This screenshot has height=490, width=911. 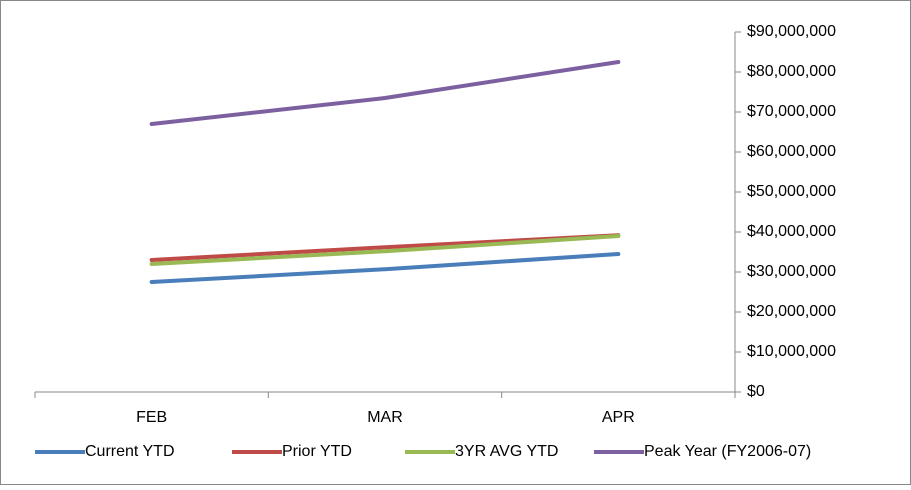 I want to click on x-tick-label: FEB, so click(x=151, y=417).